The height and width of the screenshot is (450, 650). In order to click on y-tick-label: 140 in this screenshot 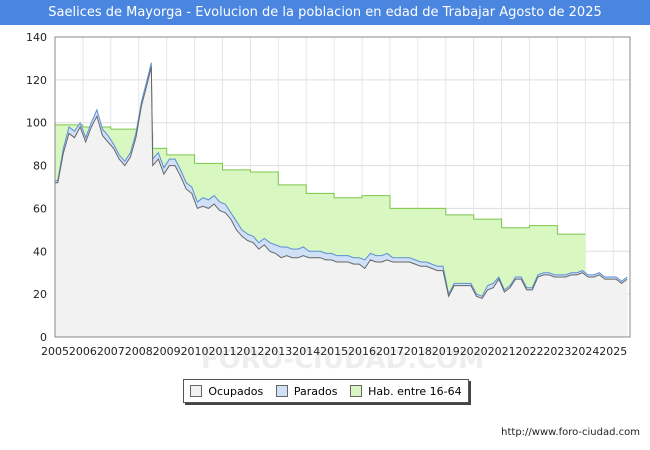, I will do `click(36, 37)`.